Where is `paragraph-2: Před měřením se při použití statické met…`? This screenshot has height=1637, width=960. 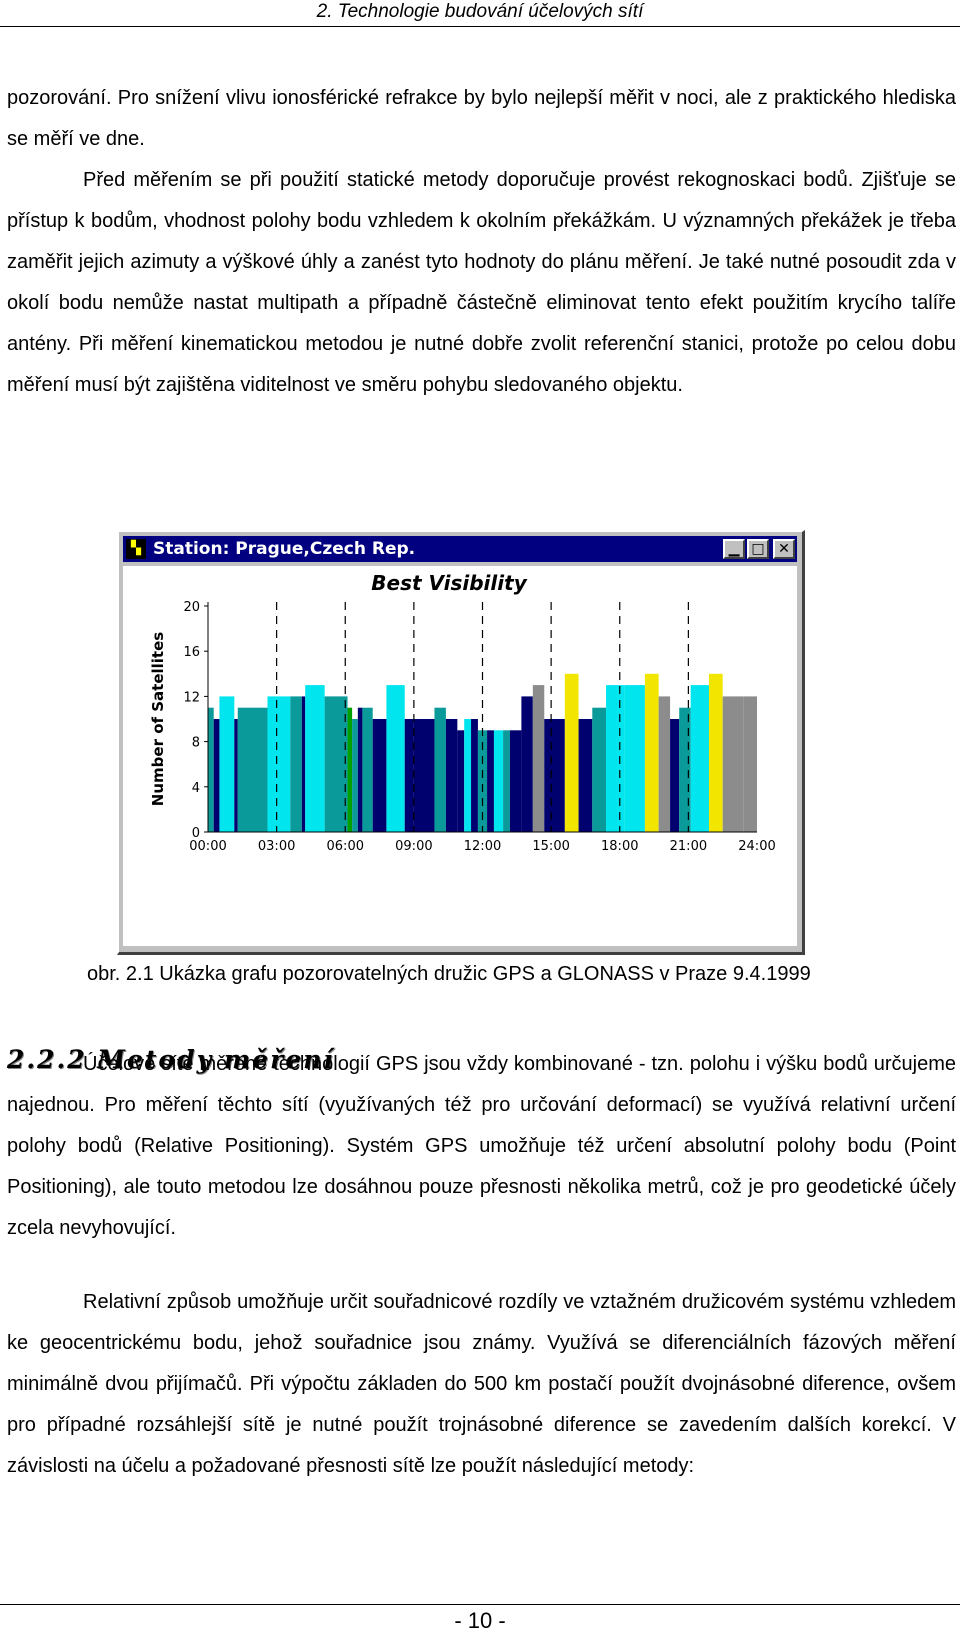 paragraph-2: Před měřením se při použití statické met… is located at coordinates (481, 282).